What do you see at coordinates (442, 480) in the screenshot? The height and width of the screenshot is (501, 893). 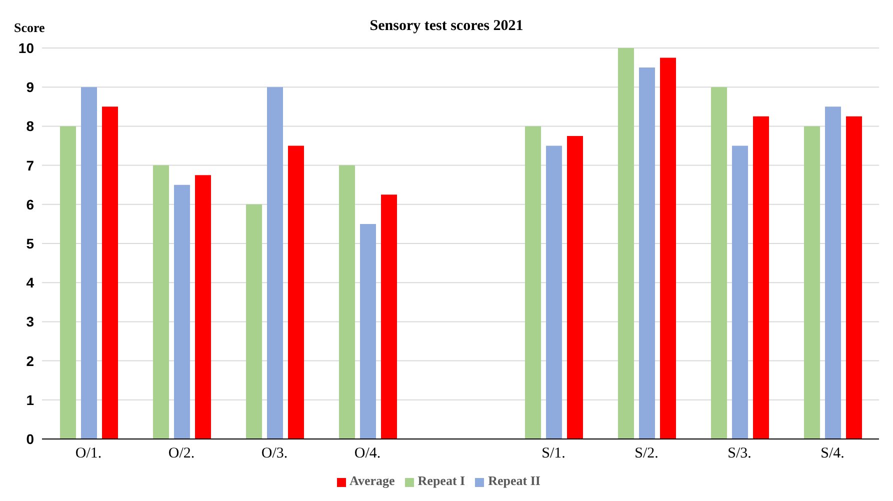 I see `legend-label: Repeat I` at bounding box center [442, 480].